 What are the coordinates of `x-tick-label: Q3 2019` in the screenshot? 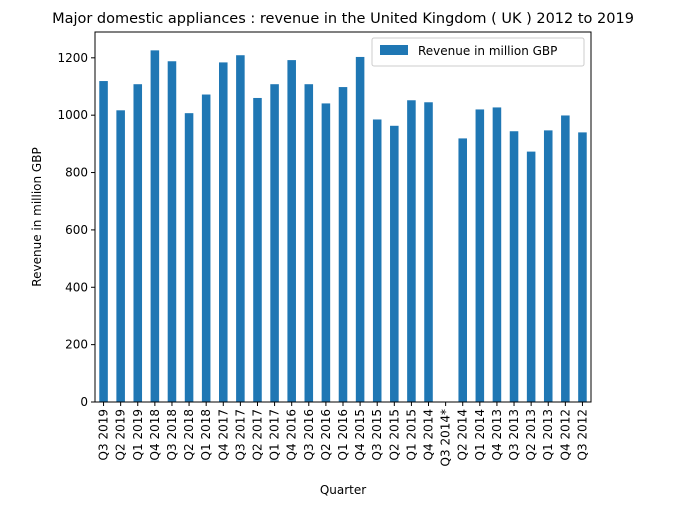 It's located at (104, 434).